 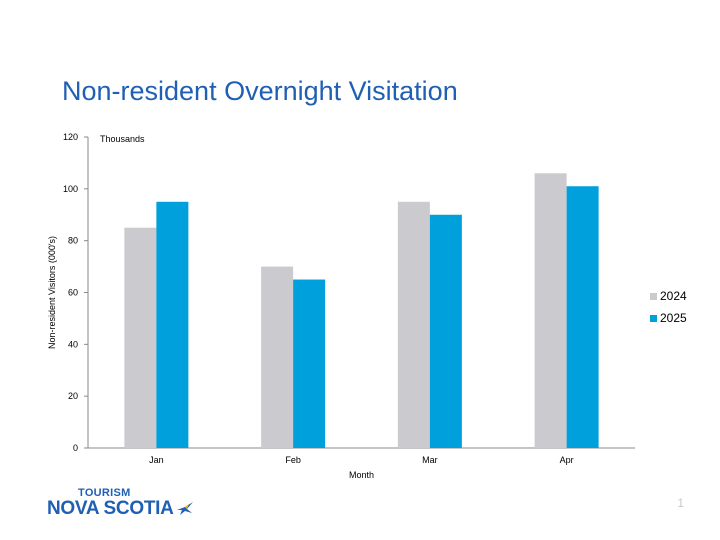 What do you see at coordinates (309, 363) in the screenshot?
I see `bar-2025-feb` at bounding box center [309, 363].